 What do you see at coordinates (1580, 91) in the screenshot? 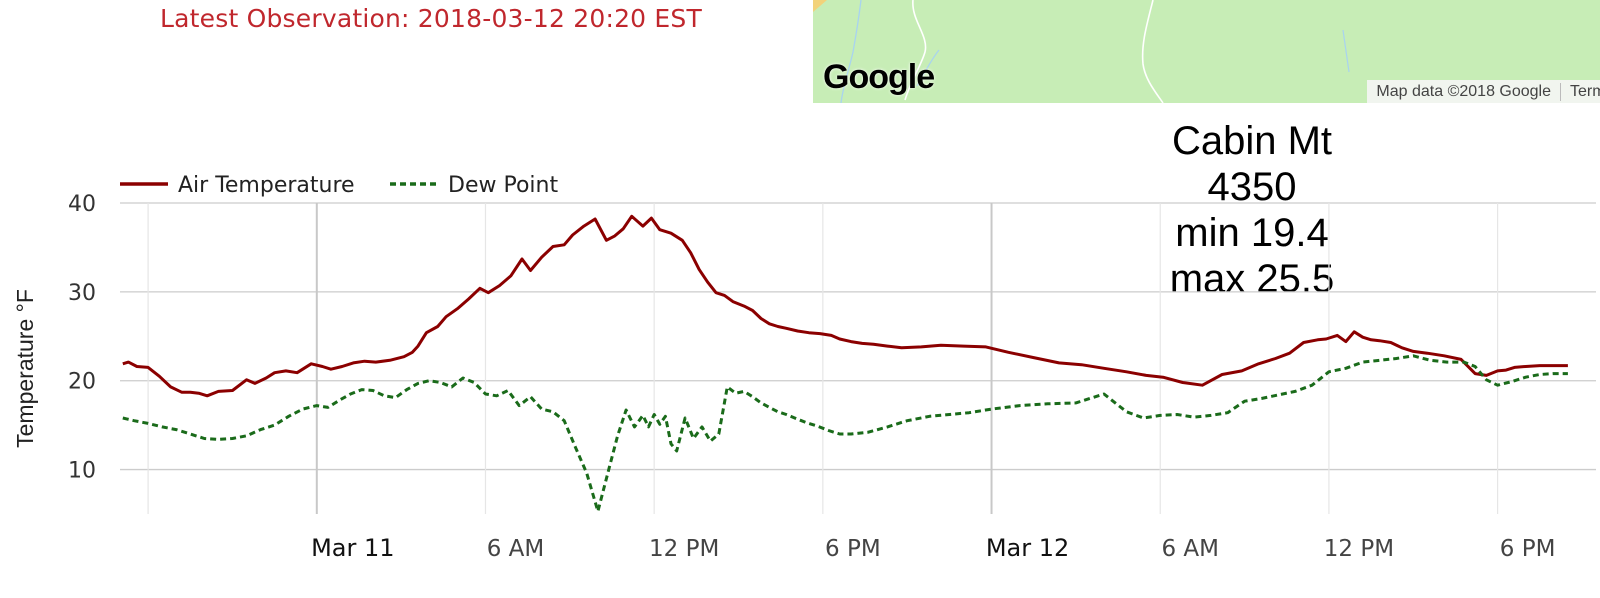
I see `map-terms-link: Terms` at bounding box center [1580, 91].